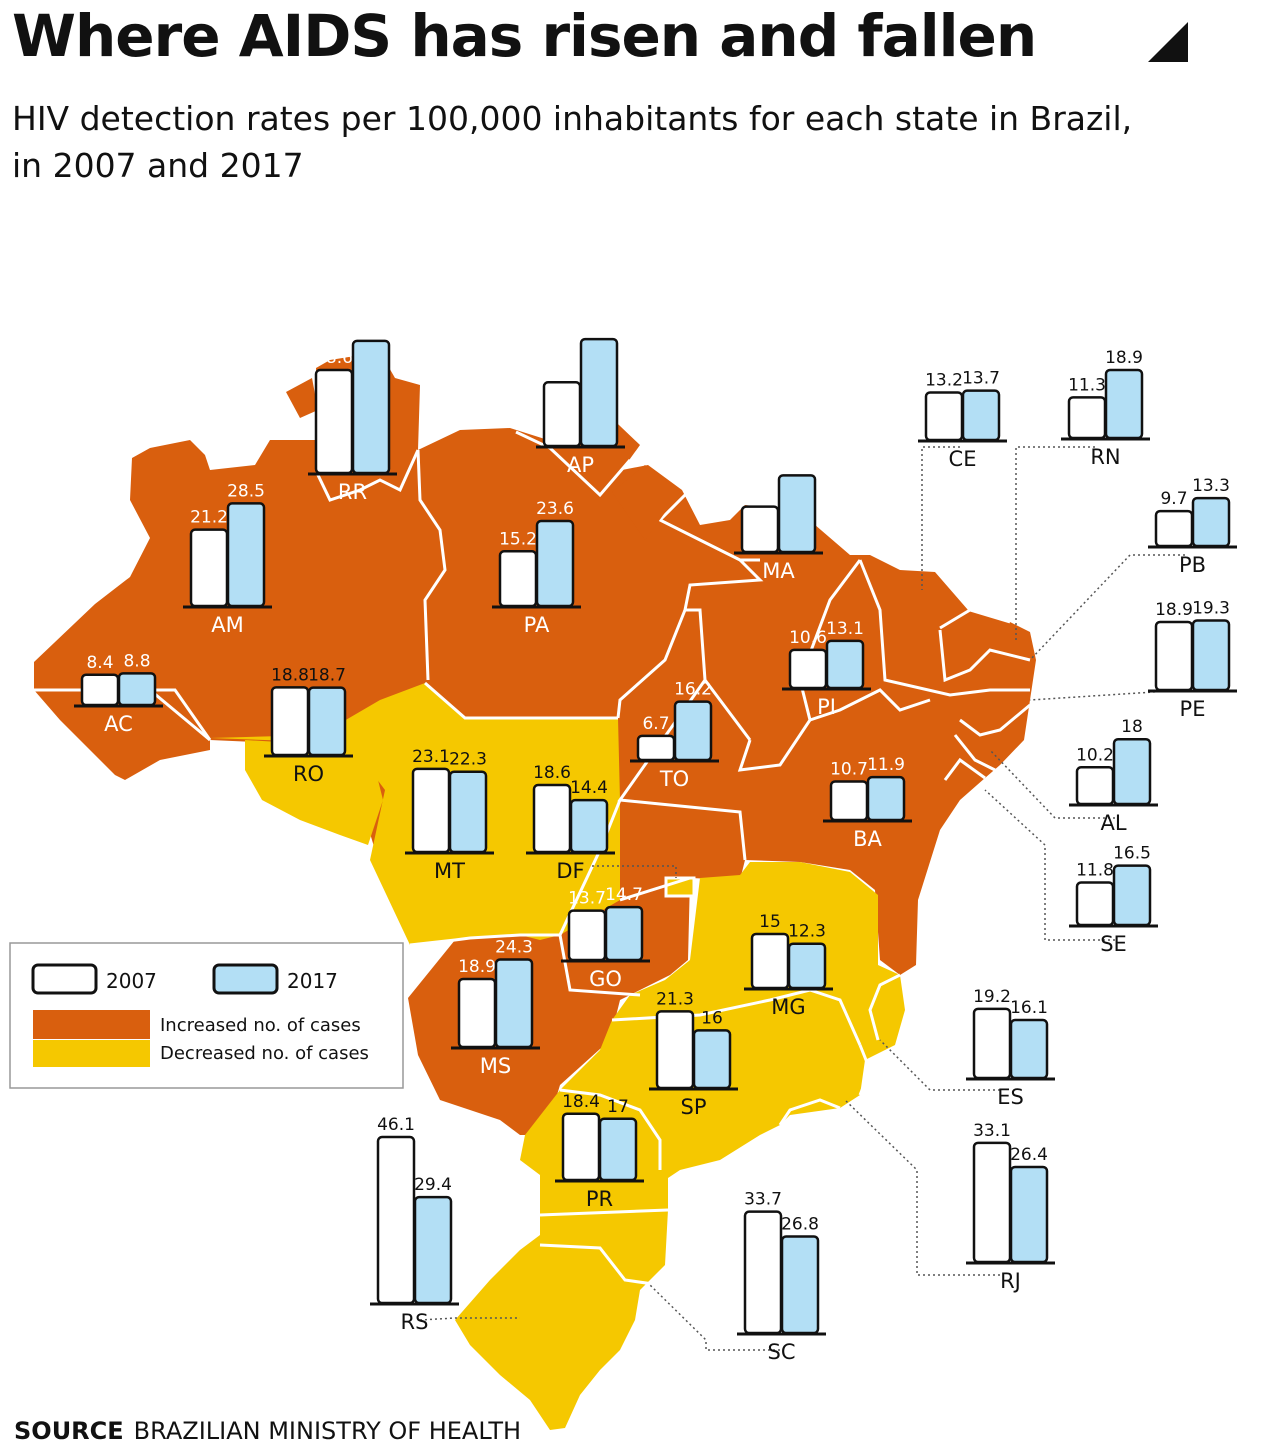 This screenshot has width=1267, height=1450. What do you see at coordinates (449, 871) in the screenshot?
I see `state-label-mt: MT` at bounding box center [449, 871].